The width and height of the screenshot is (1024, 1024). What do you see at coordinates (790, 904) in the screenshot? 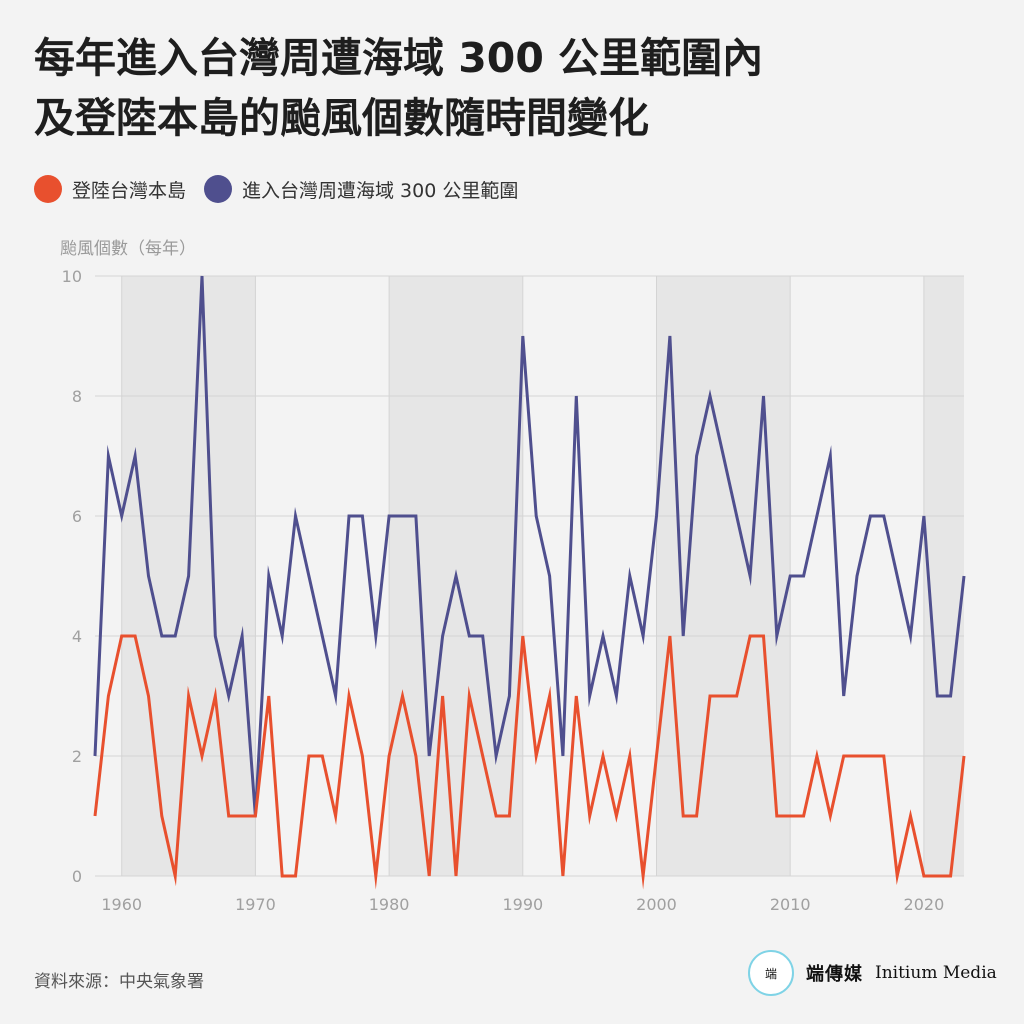
I see `x-tick-label: 2010` at bounding box center [790, 904].